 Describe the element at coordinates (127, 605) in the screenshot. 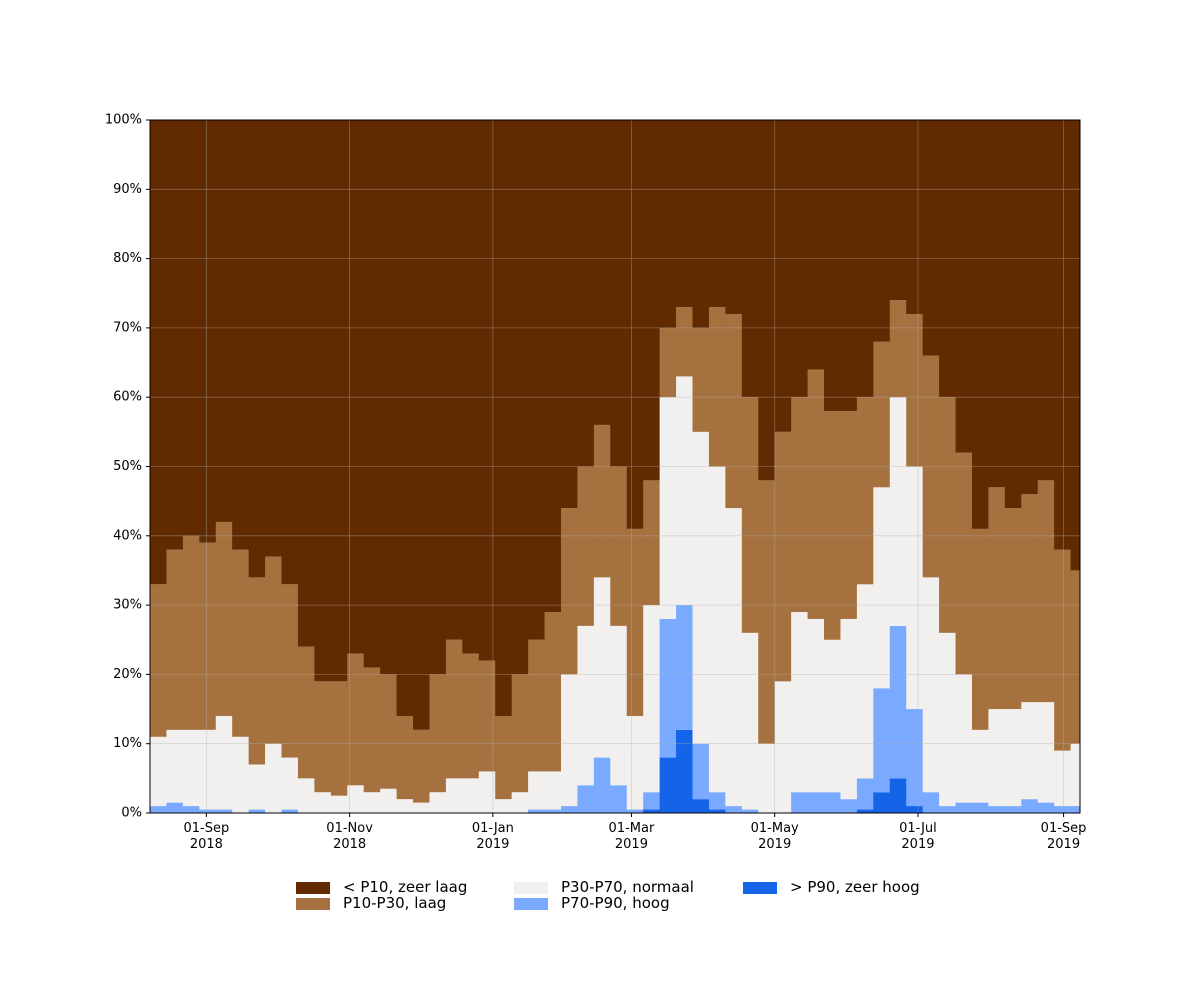

I see `y-tick-label: 30%` at that location.